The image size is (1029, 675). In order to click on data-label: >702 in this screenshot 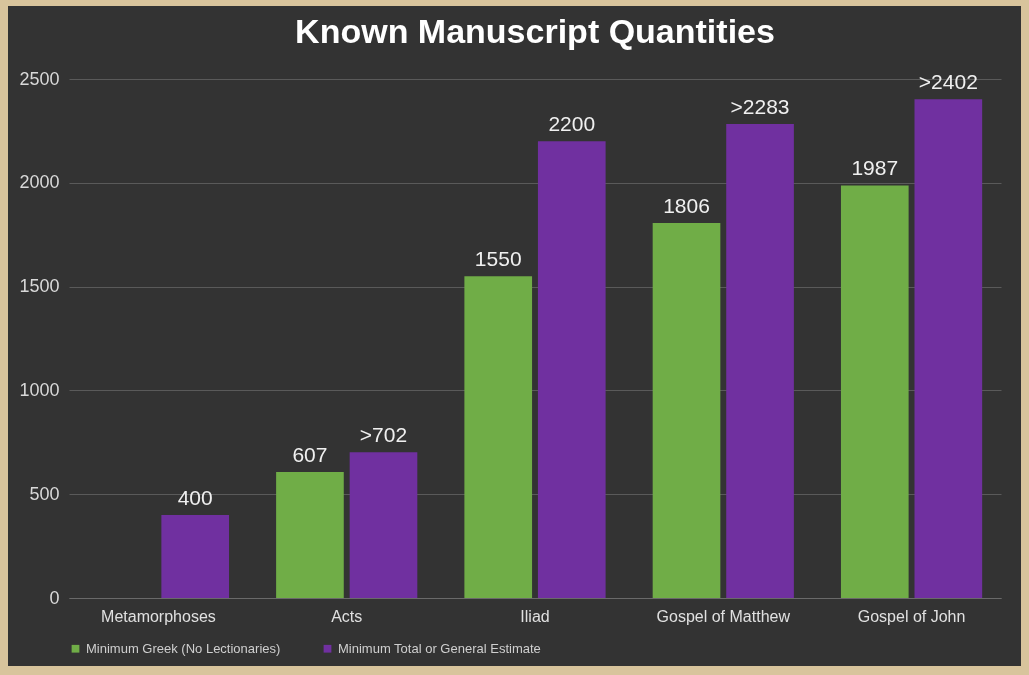, I will do `click(383, 435)`.